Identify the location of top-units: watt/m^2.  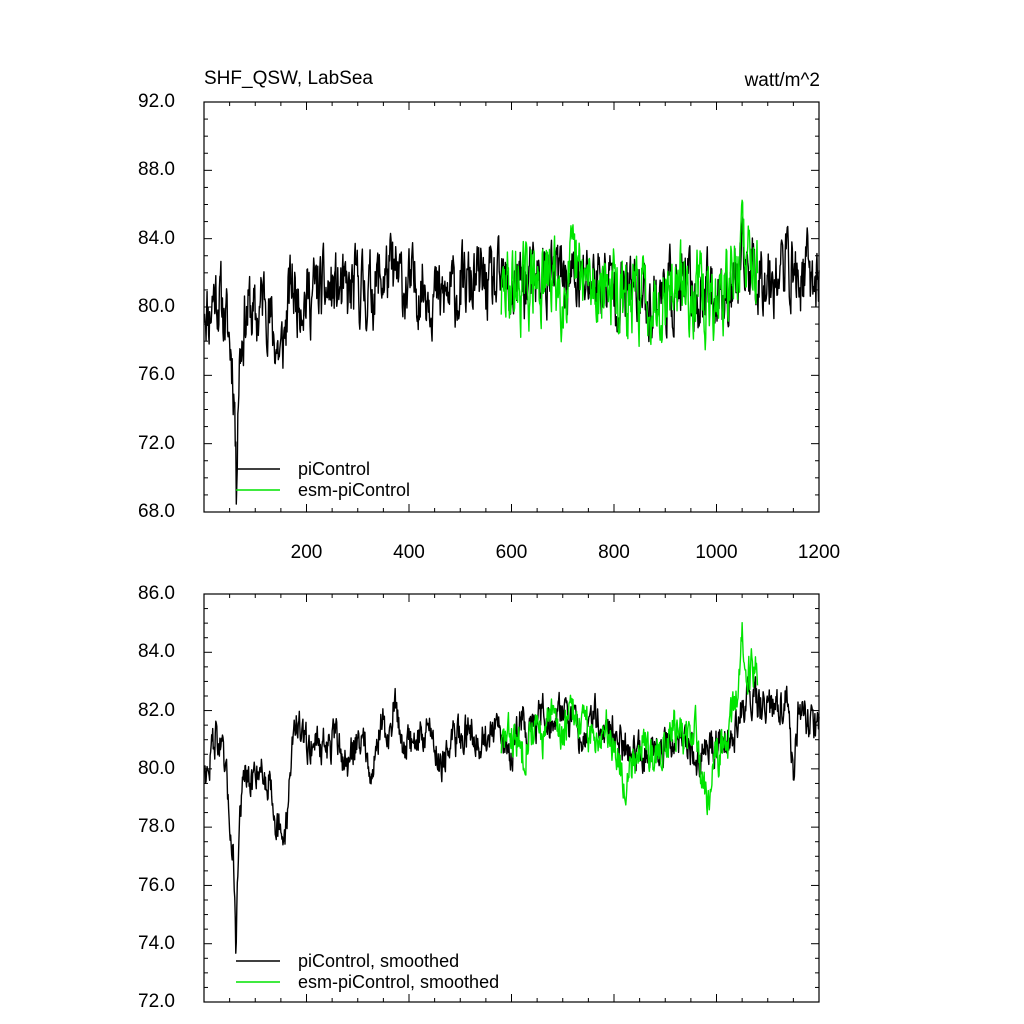
(782, 80).